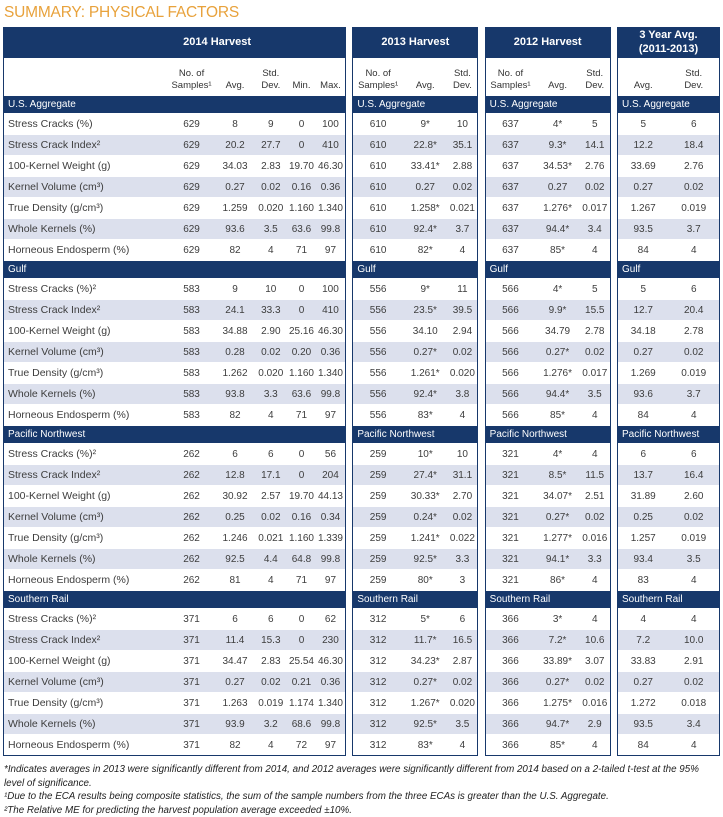 This screenshot has width=723, height=817. Describe the element at coordinates (415, 702) in the screenshot. I see `table-row: 312 1.267* 0.020` at that location.